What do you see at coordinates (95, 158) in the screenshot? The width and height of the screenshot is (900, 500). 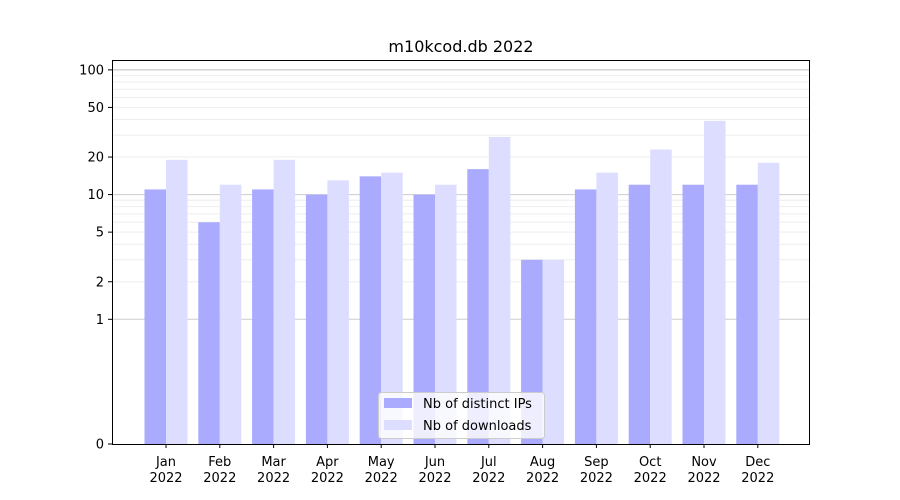 I see `y-tick-label: 20` at bounding box center [95, 158].